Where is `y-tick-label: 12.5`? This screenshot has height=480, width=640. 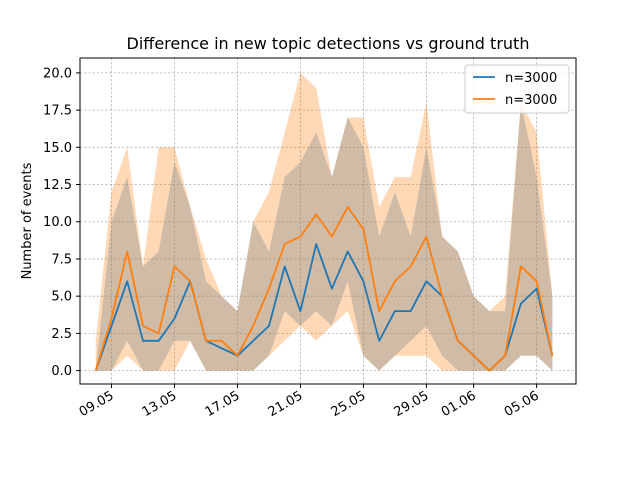
y-tick-label: 12.5 is located at coordinates (57, 185).